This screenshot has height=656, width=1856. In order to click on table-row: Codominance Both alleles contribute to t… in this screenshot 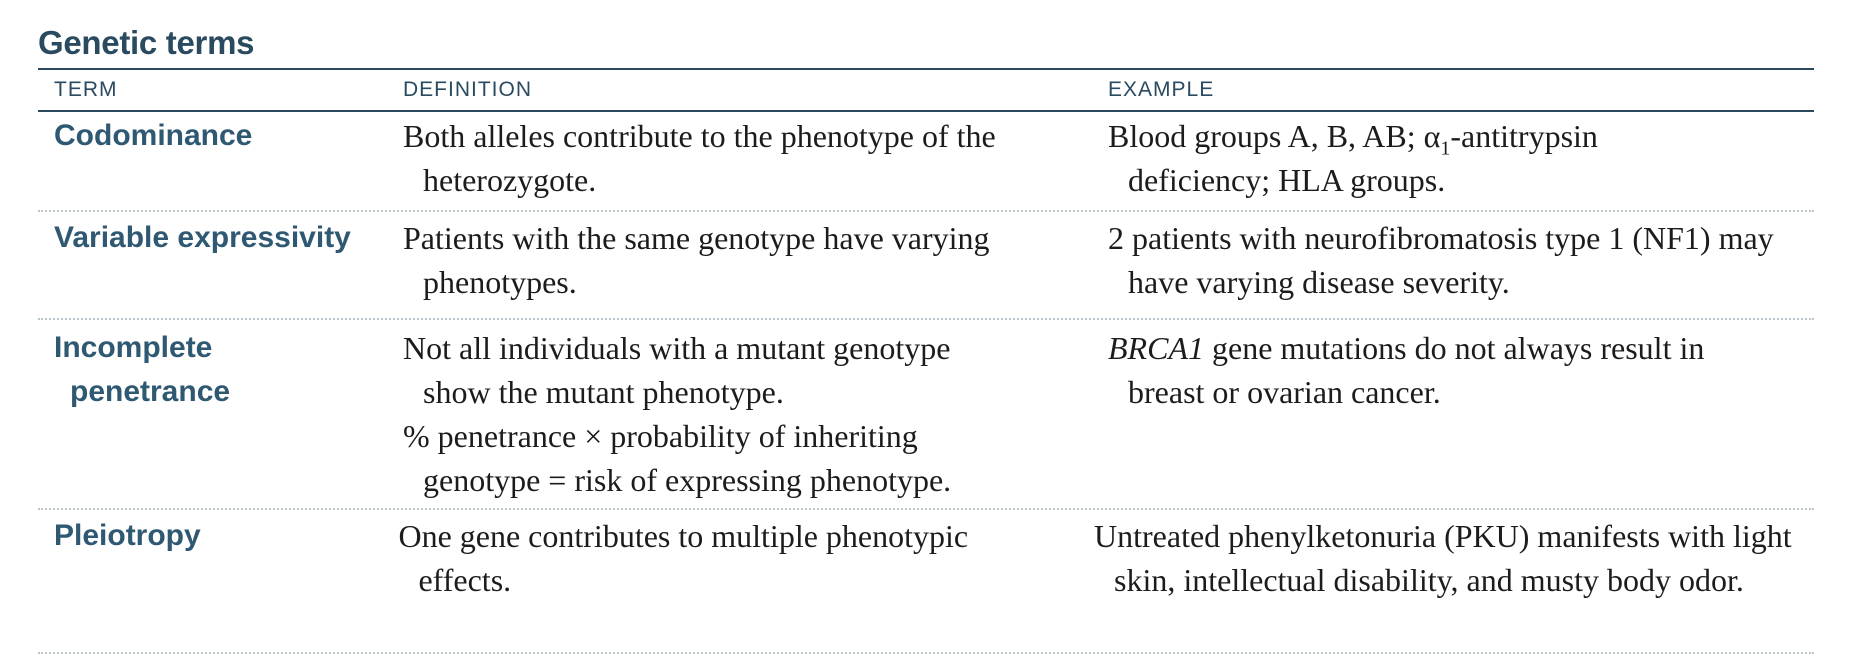, I will do `click(926, 162)`.